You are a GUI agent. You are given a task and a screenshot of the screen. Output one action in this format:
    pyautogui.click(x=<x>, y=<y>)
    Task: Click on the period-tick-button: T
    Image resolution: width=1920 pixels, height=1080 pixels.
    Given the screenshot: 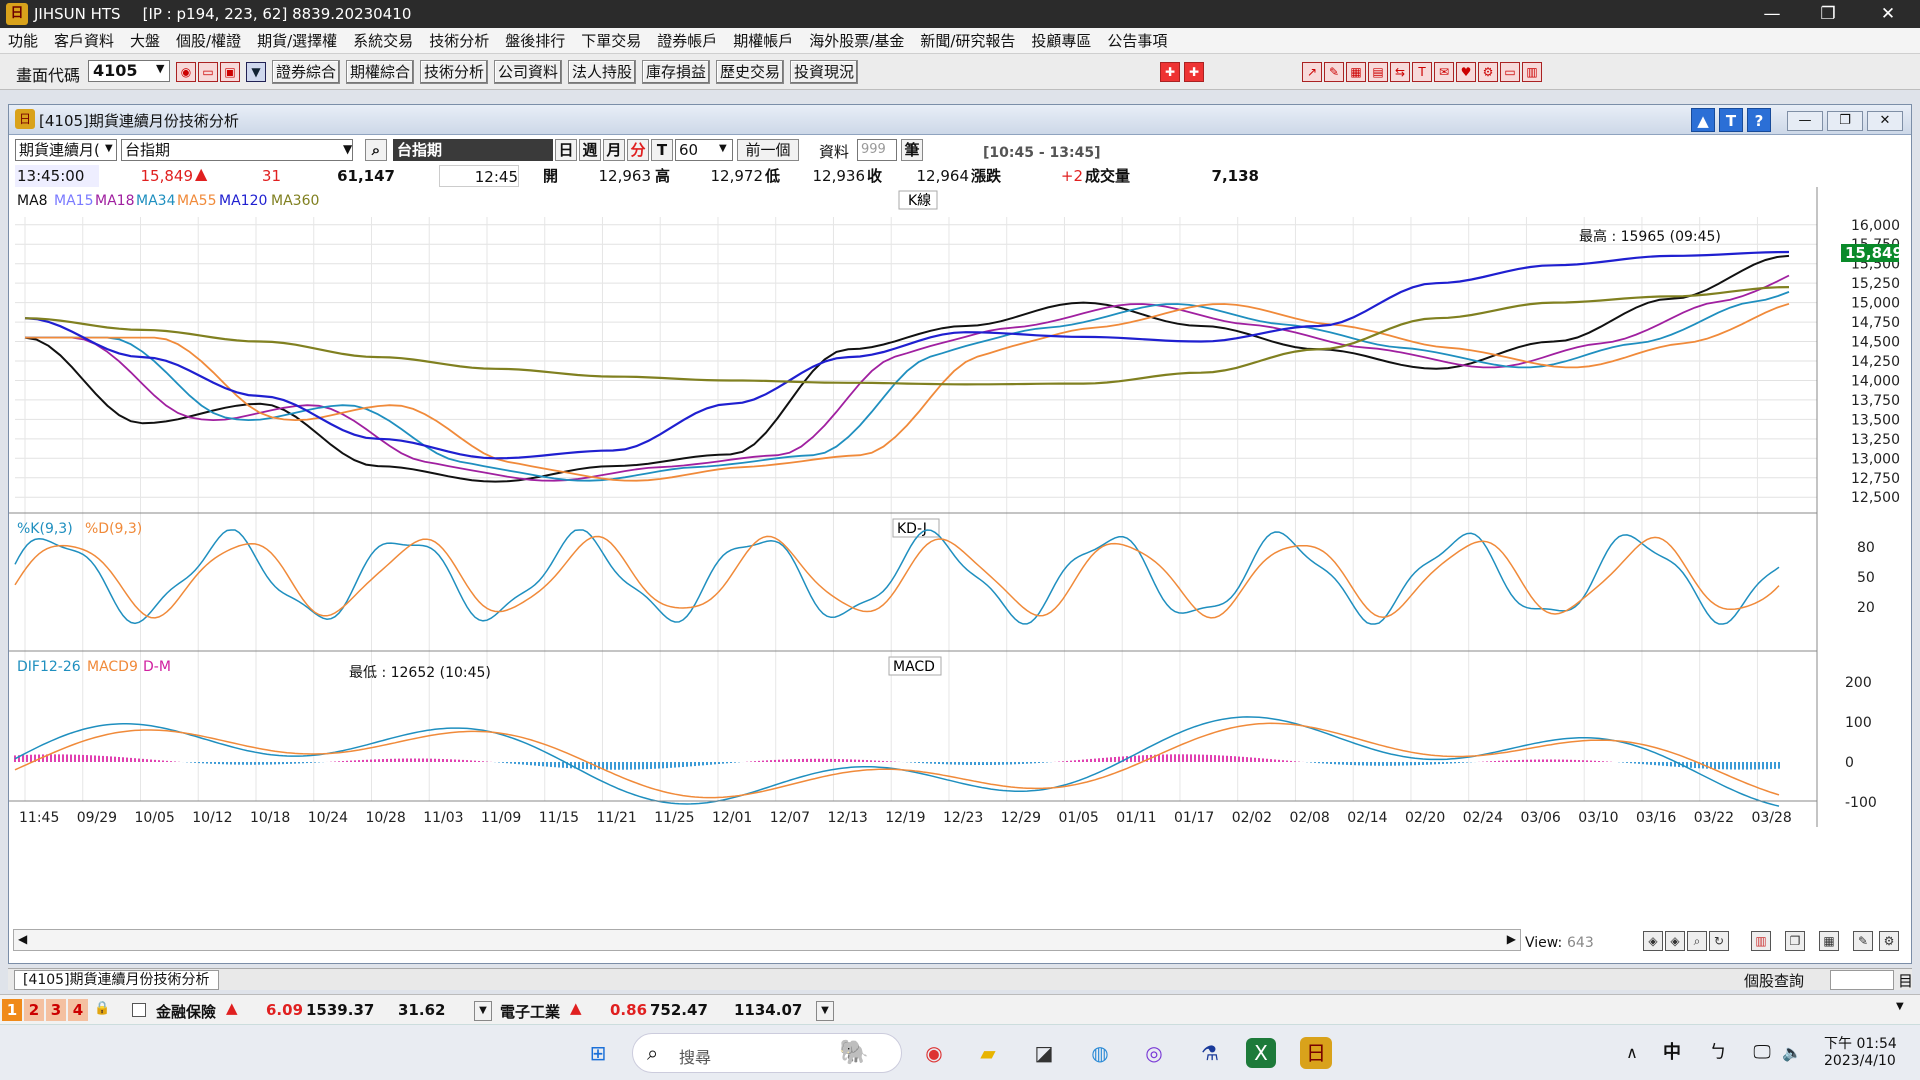 What is the action you would take?
    pyautogui.click(x=662, y=150)
    